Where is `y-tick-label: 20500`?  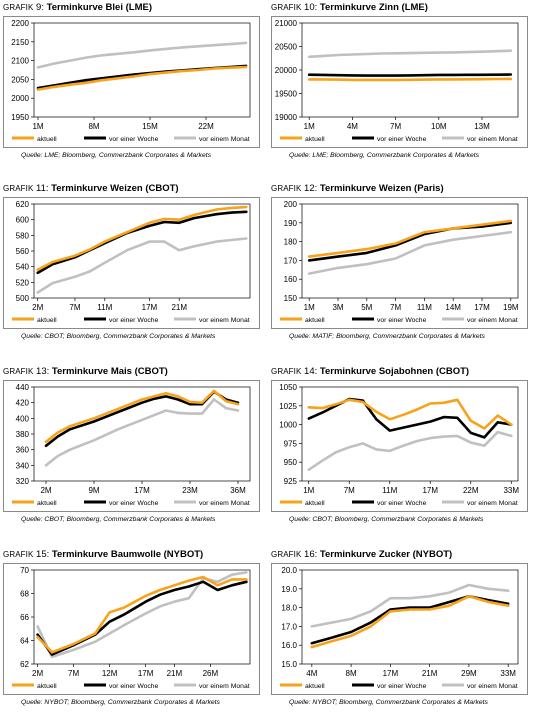 y-tick-label: 20500 is located at coordinates (286, 47).